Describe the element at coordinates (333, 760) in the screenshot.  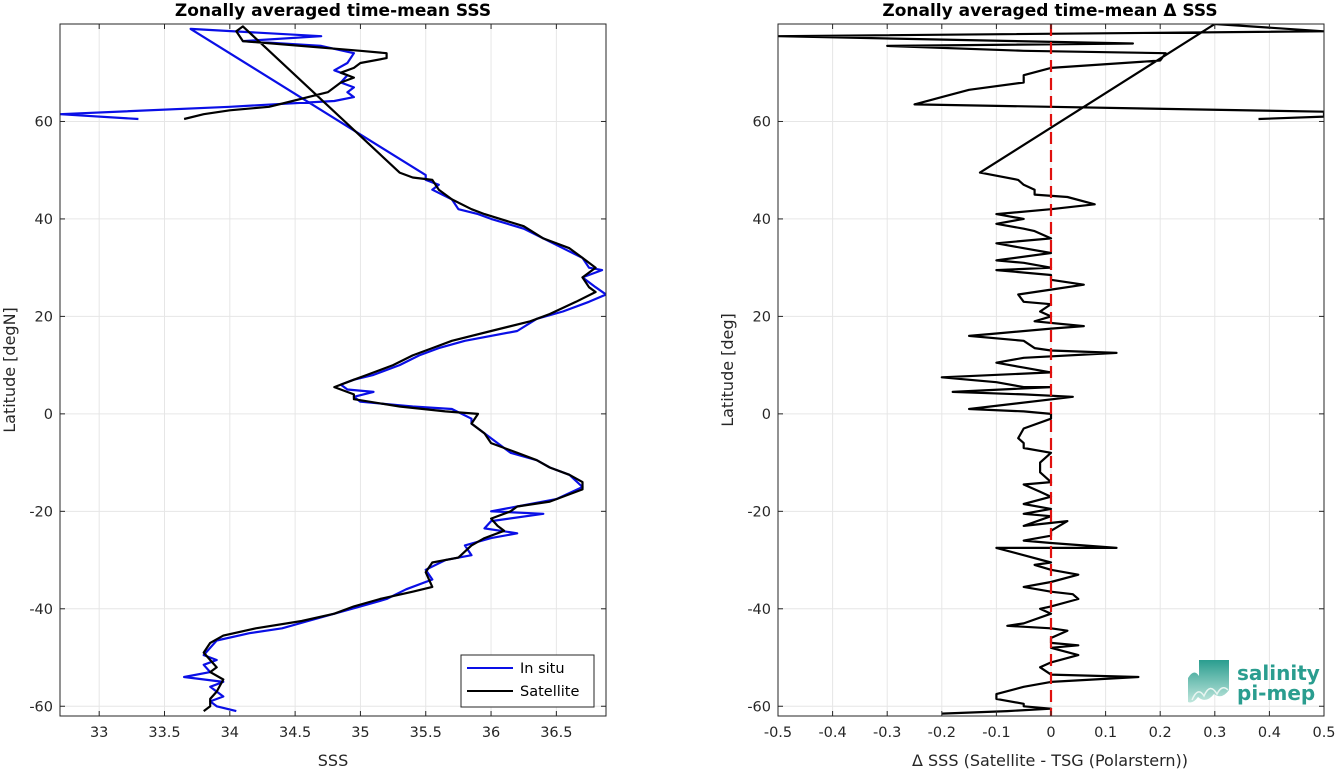
I see `x-axis-label: SSS` at that location.